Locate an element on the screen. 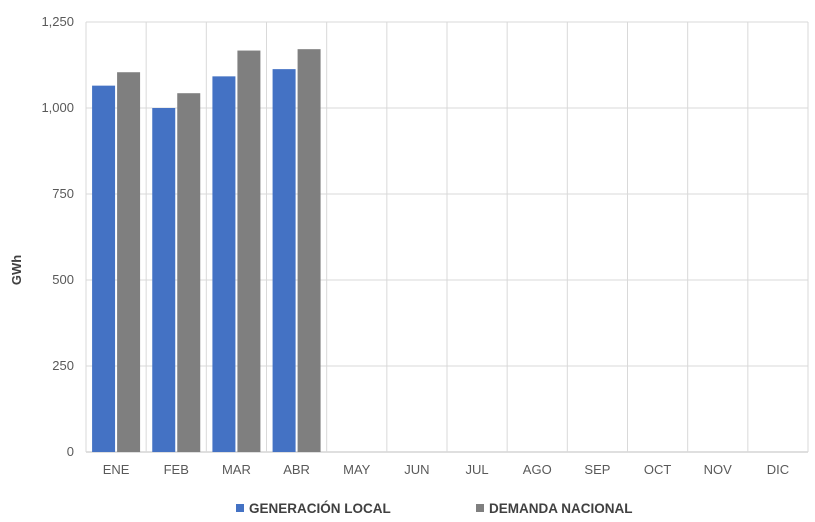 The height and width of the screenshot is (522, 815). y-axis-ticks: 0 250 500 750 1,000 1,250 is located at coordinates (57, 236).